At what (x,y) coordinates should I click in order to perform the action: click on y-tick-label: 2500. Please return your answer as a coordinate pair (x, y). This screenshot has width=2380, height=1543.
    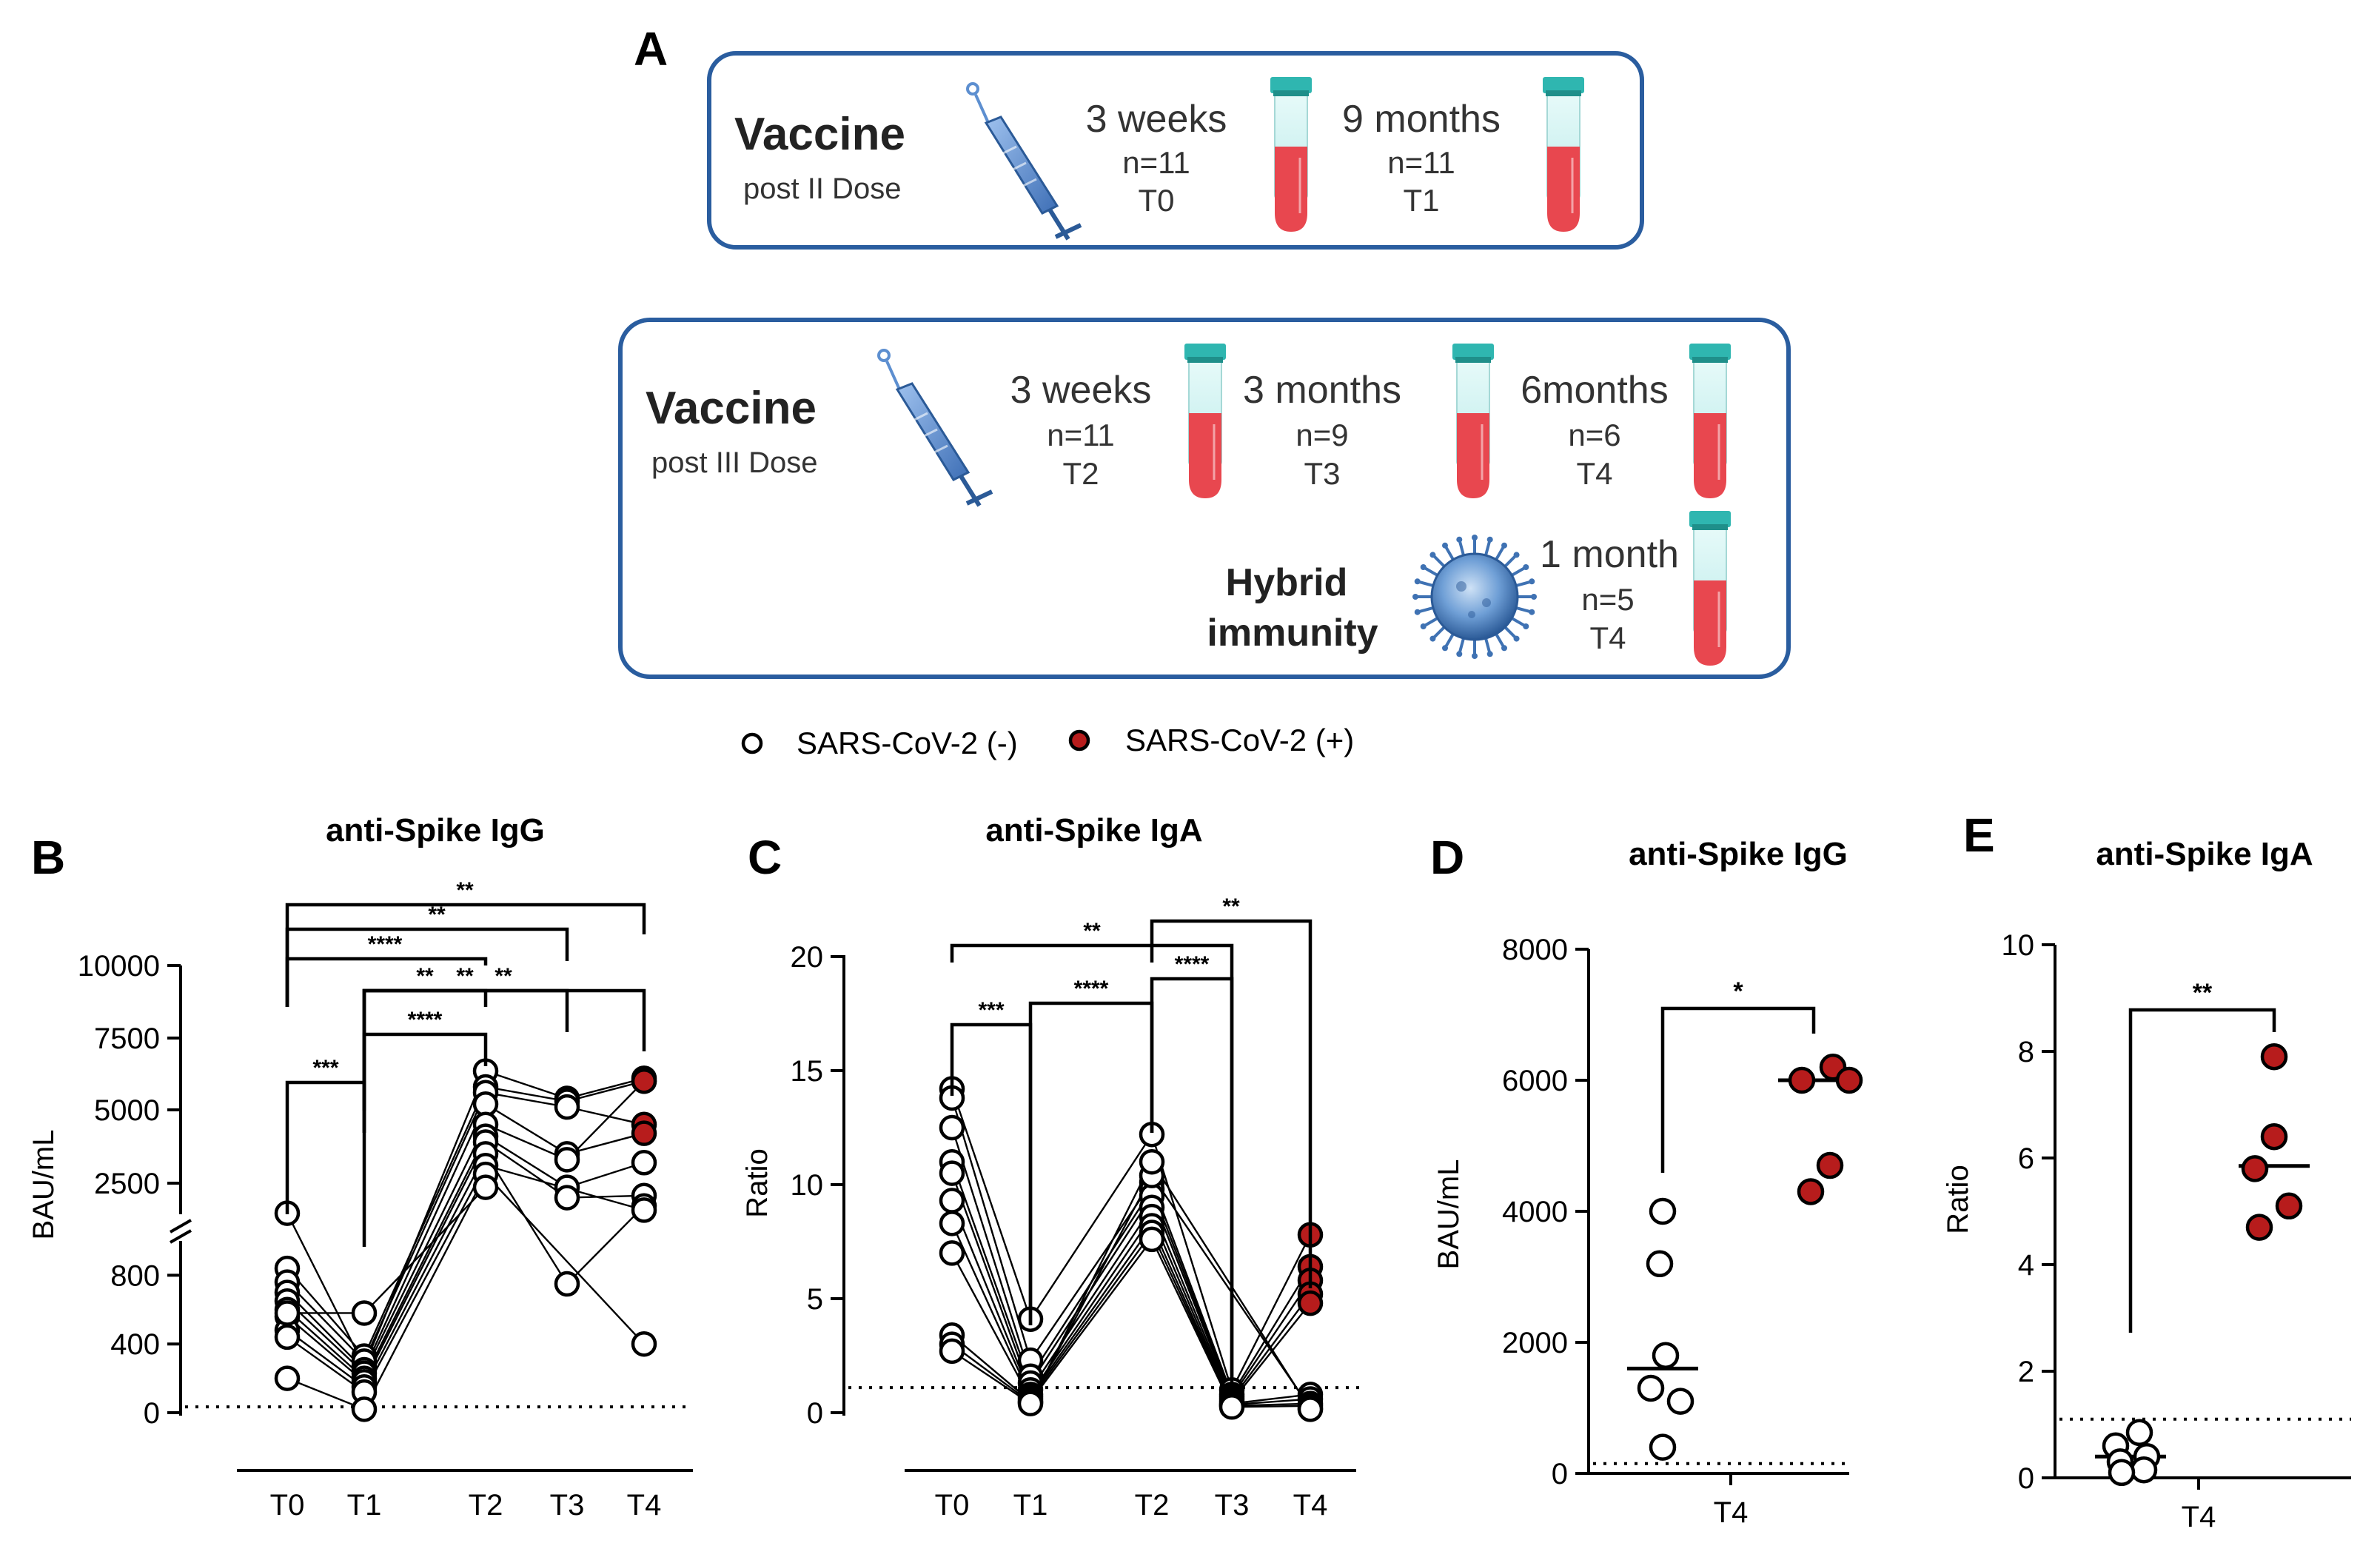
    Looking at the image, I should click on (127, 1184).